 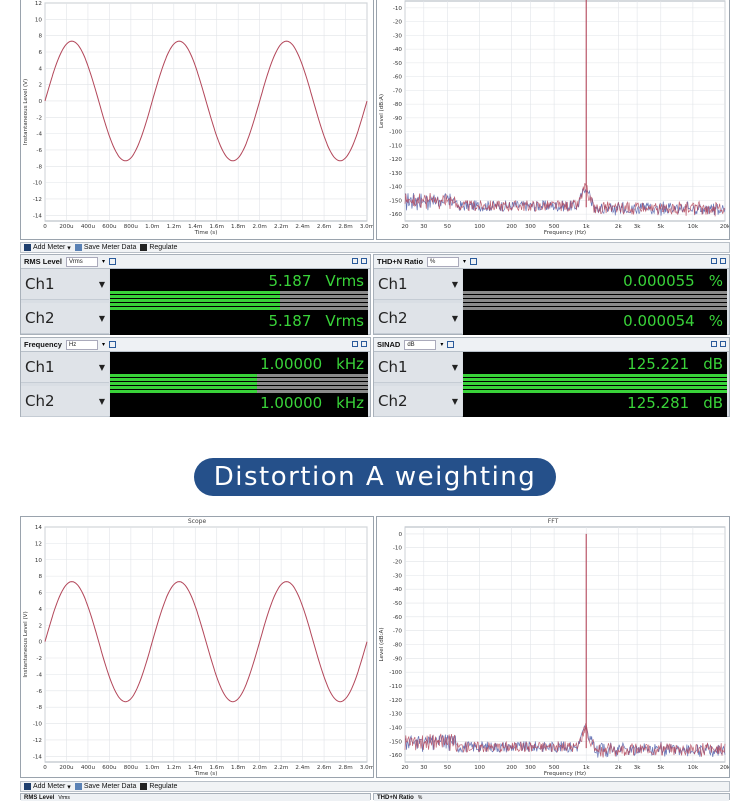 What do you see at coordinates (39, 659) in the screenshot?
I see `y-tick-label: -2` at bounding box center [39, 659].